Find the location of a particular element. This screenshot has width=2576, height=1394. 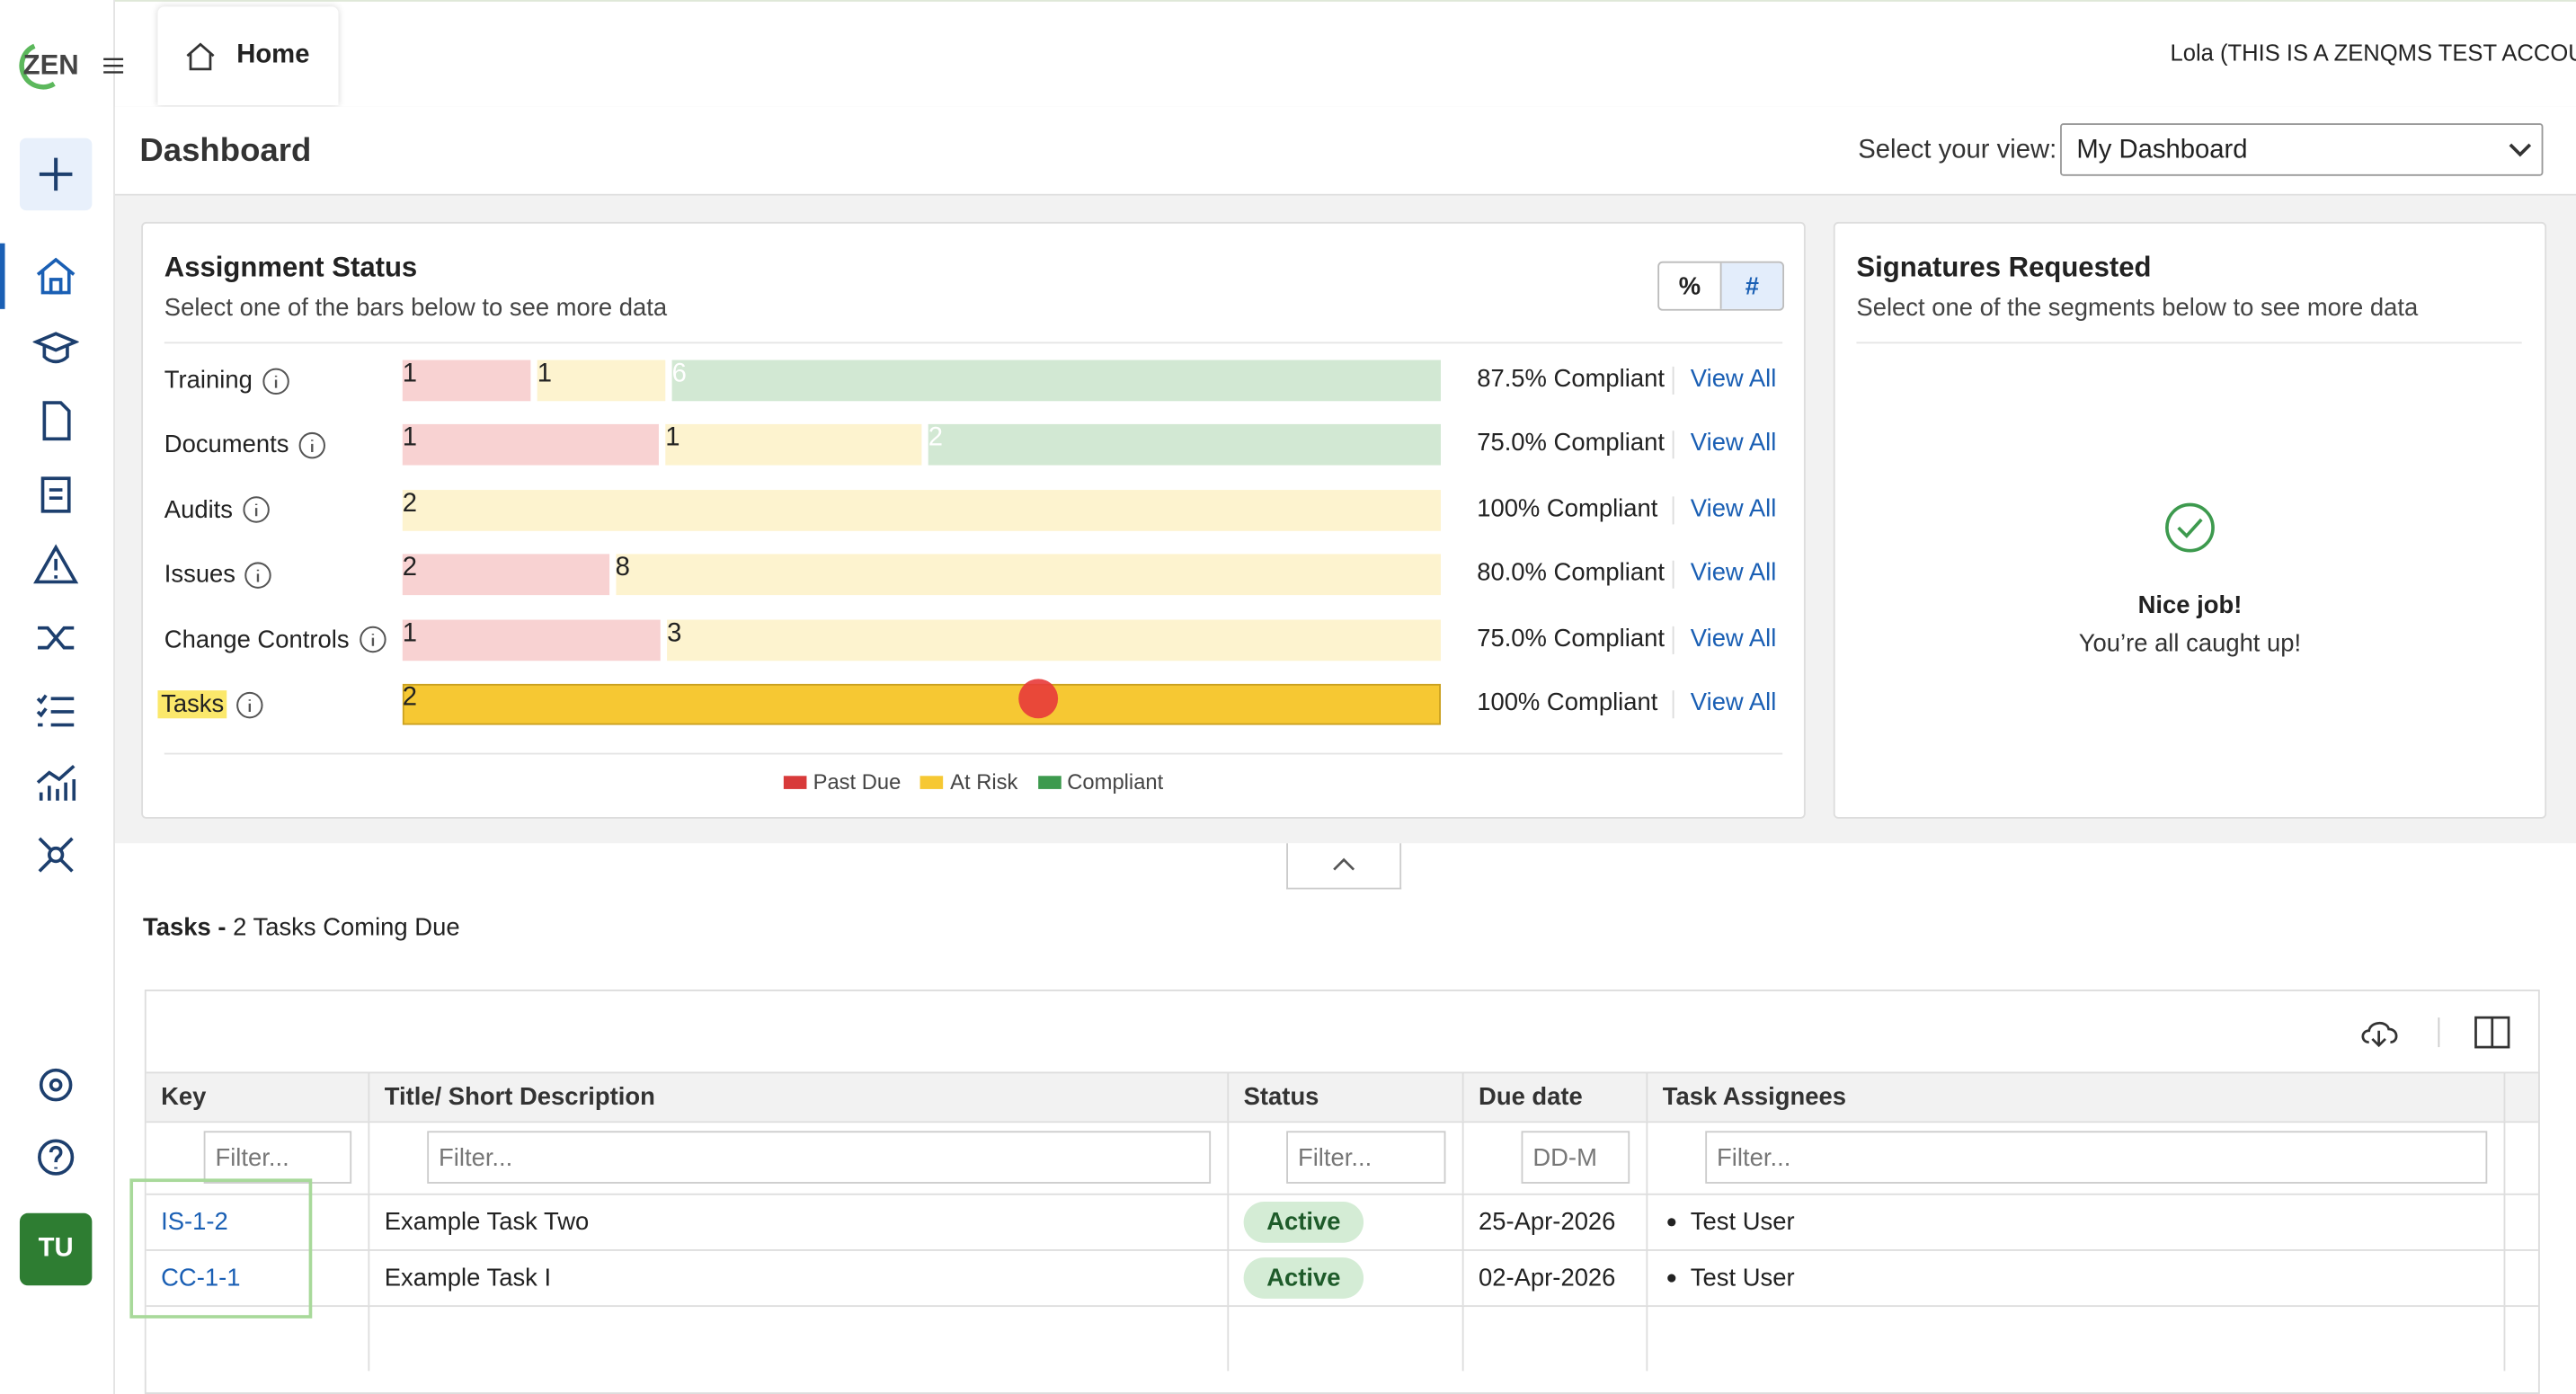

row-label: Documents is located at coordinates (245, 445).